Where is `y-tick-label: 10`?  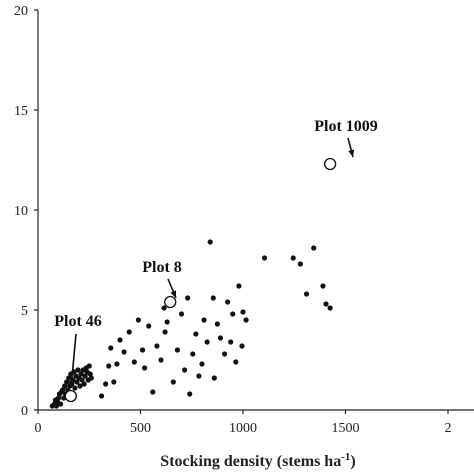
y-tick-label: 10 is located at coordinates (21, 211).